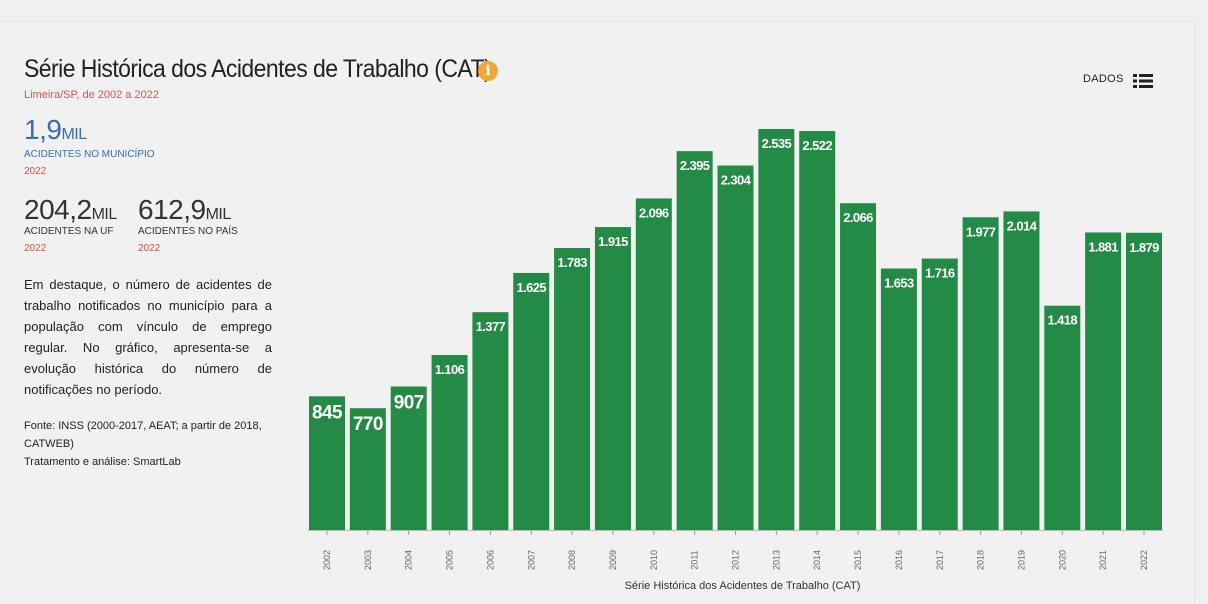 This screenshot has width=1208, height=604. What do you see at coordinates (695, 165) in the screenshot?
I see `data-label-2011: 2.395` at bounding box center [695, 165].